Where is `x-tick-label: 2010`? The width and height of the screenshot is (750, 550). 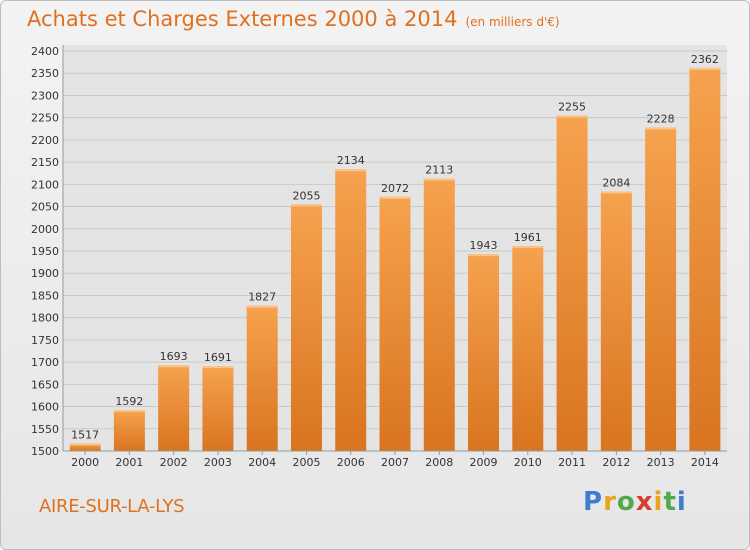 x-tick-label: 2010 is located at coordinates (528, 462).